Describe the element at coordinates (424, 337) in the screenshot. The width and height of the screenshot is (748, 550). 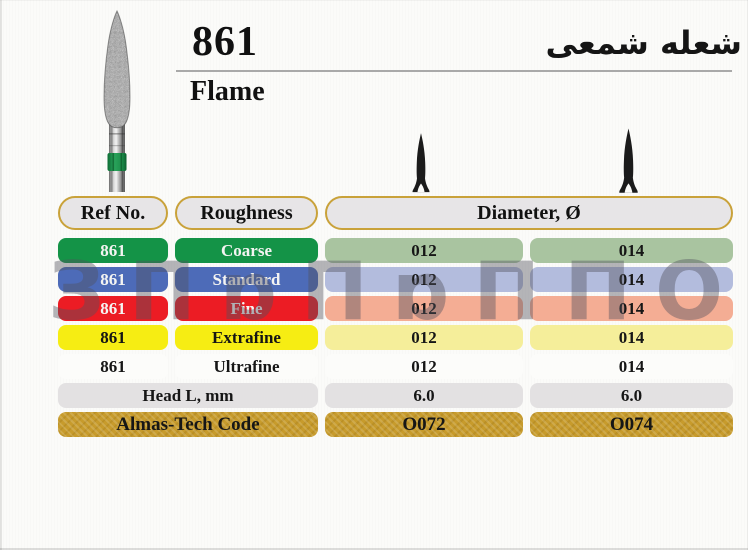
I see `diameter1-cell-extrafine: 012` at that location.